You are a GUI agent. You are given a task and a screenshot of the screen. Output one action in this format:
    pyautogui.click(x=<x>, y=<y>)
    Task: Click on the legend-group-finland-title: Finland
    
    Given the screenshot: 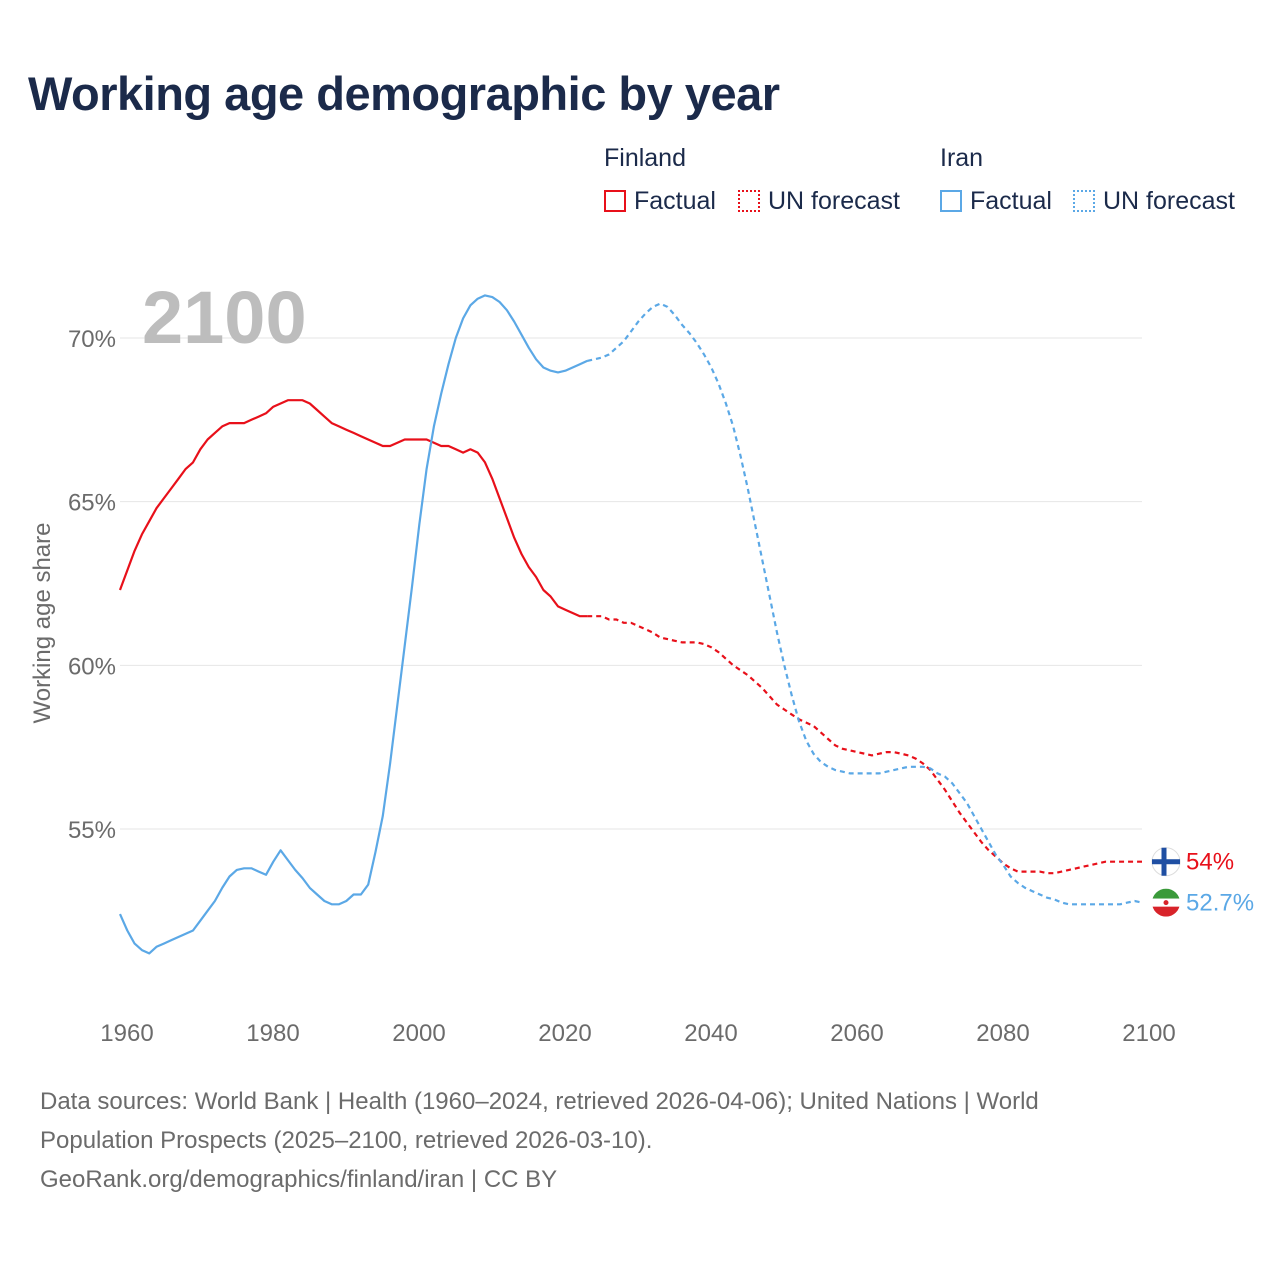 What is the action you would take?
    pyautogui.click(x=645, y=158)
    